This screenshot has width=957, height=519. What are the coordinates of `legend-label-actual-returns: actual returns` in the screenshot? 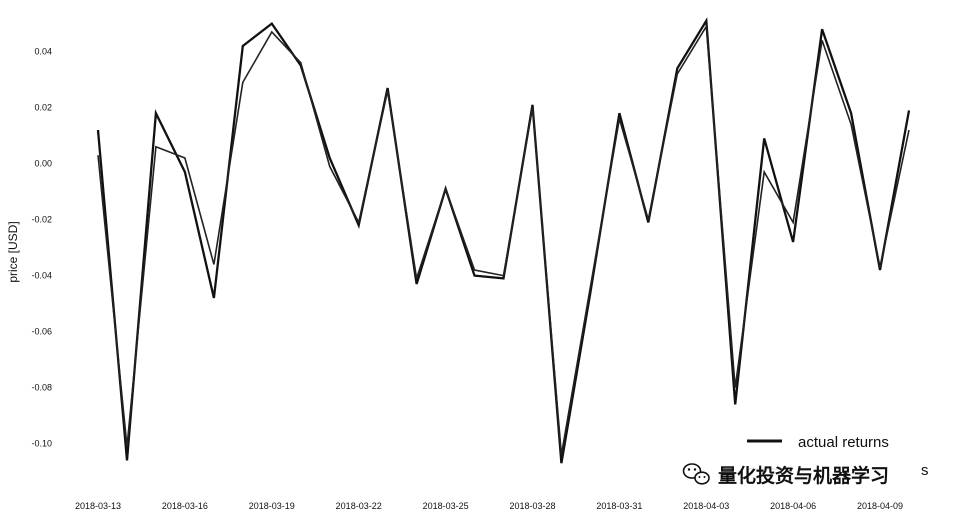 It's located at (843, 442).